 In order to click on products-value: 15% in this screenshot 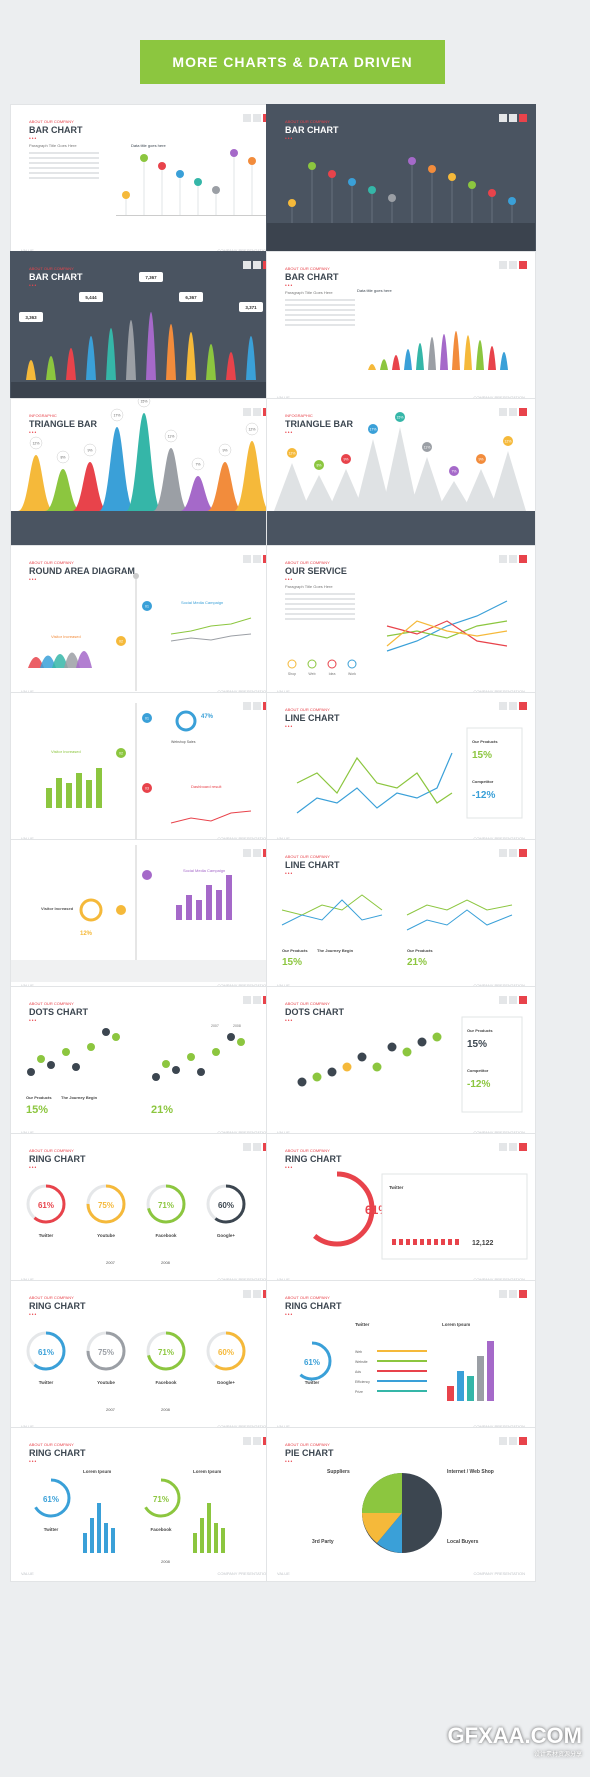, I will do `click(482, 755)`.